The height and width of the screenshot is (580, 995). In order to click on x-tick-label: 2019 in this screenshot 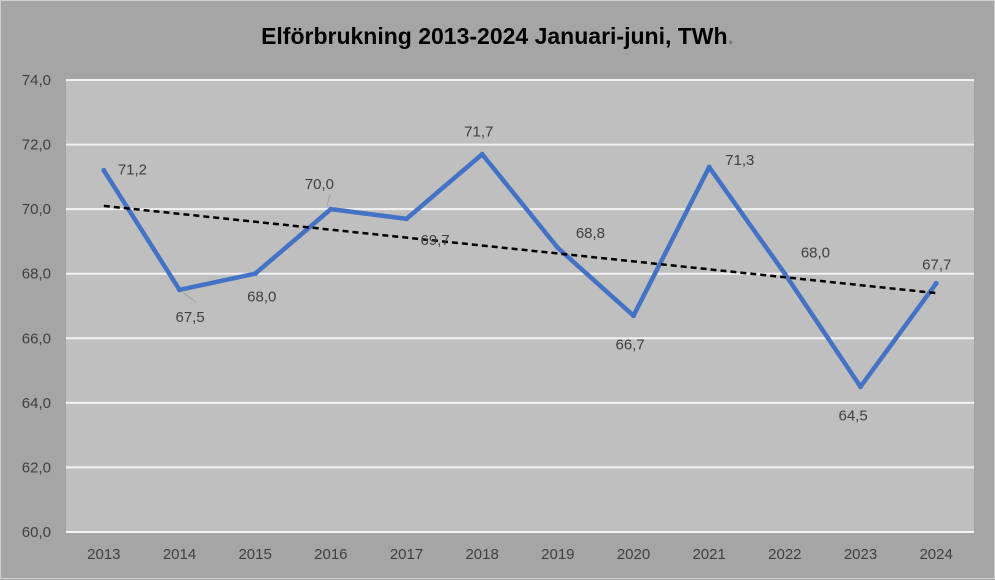, I will do `click(557, 554)`.